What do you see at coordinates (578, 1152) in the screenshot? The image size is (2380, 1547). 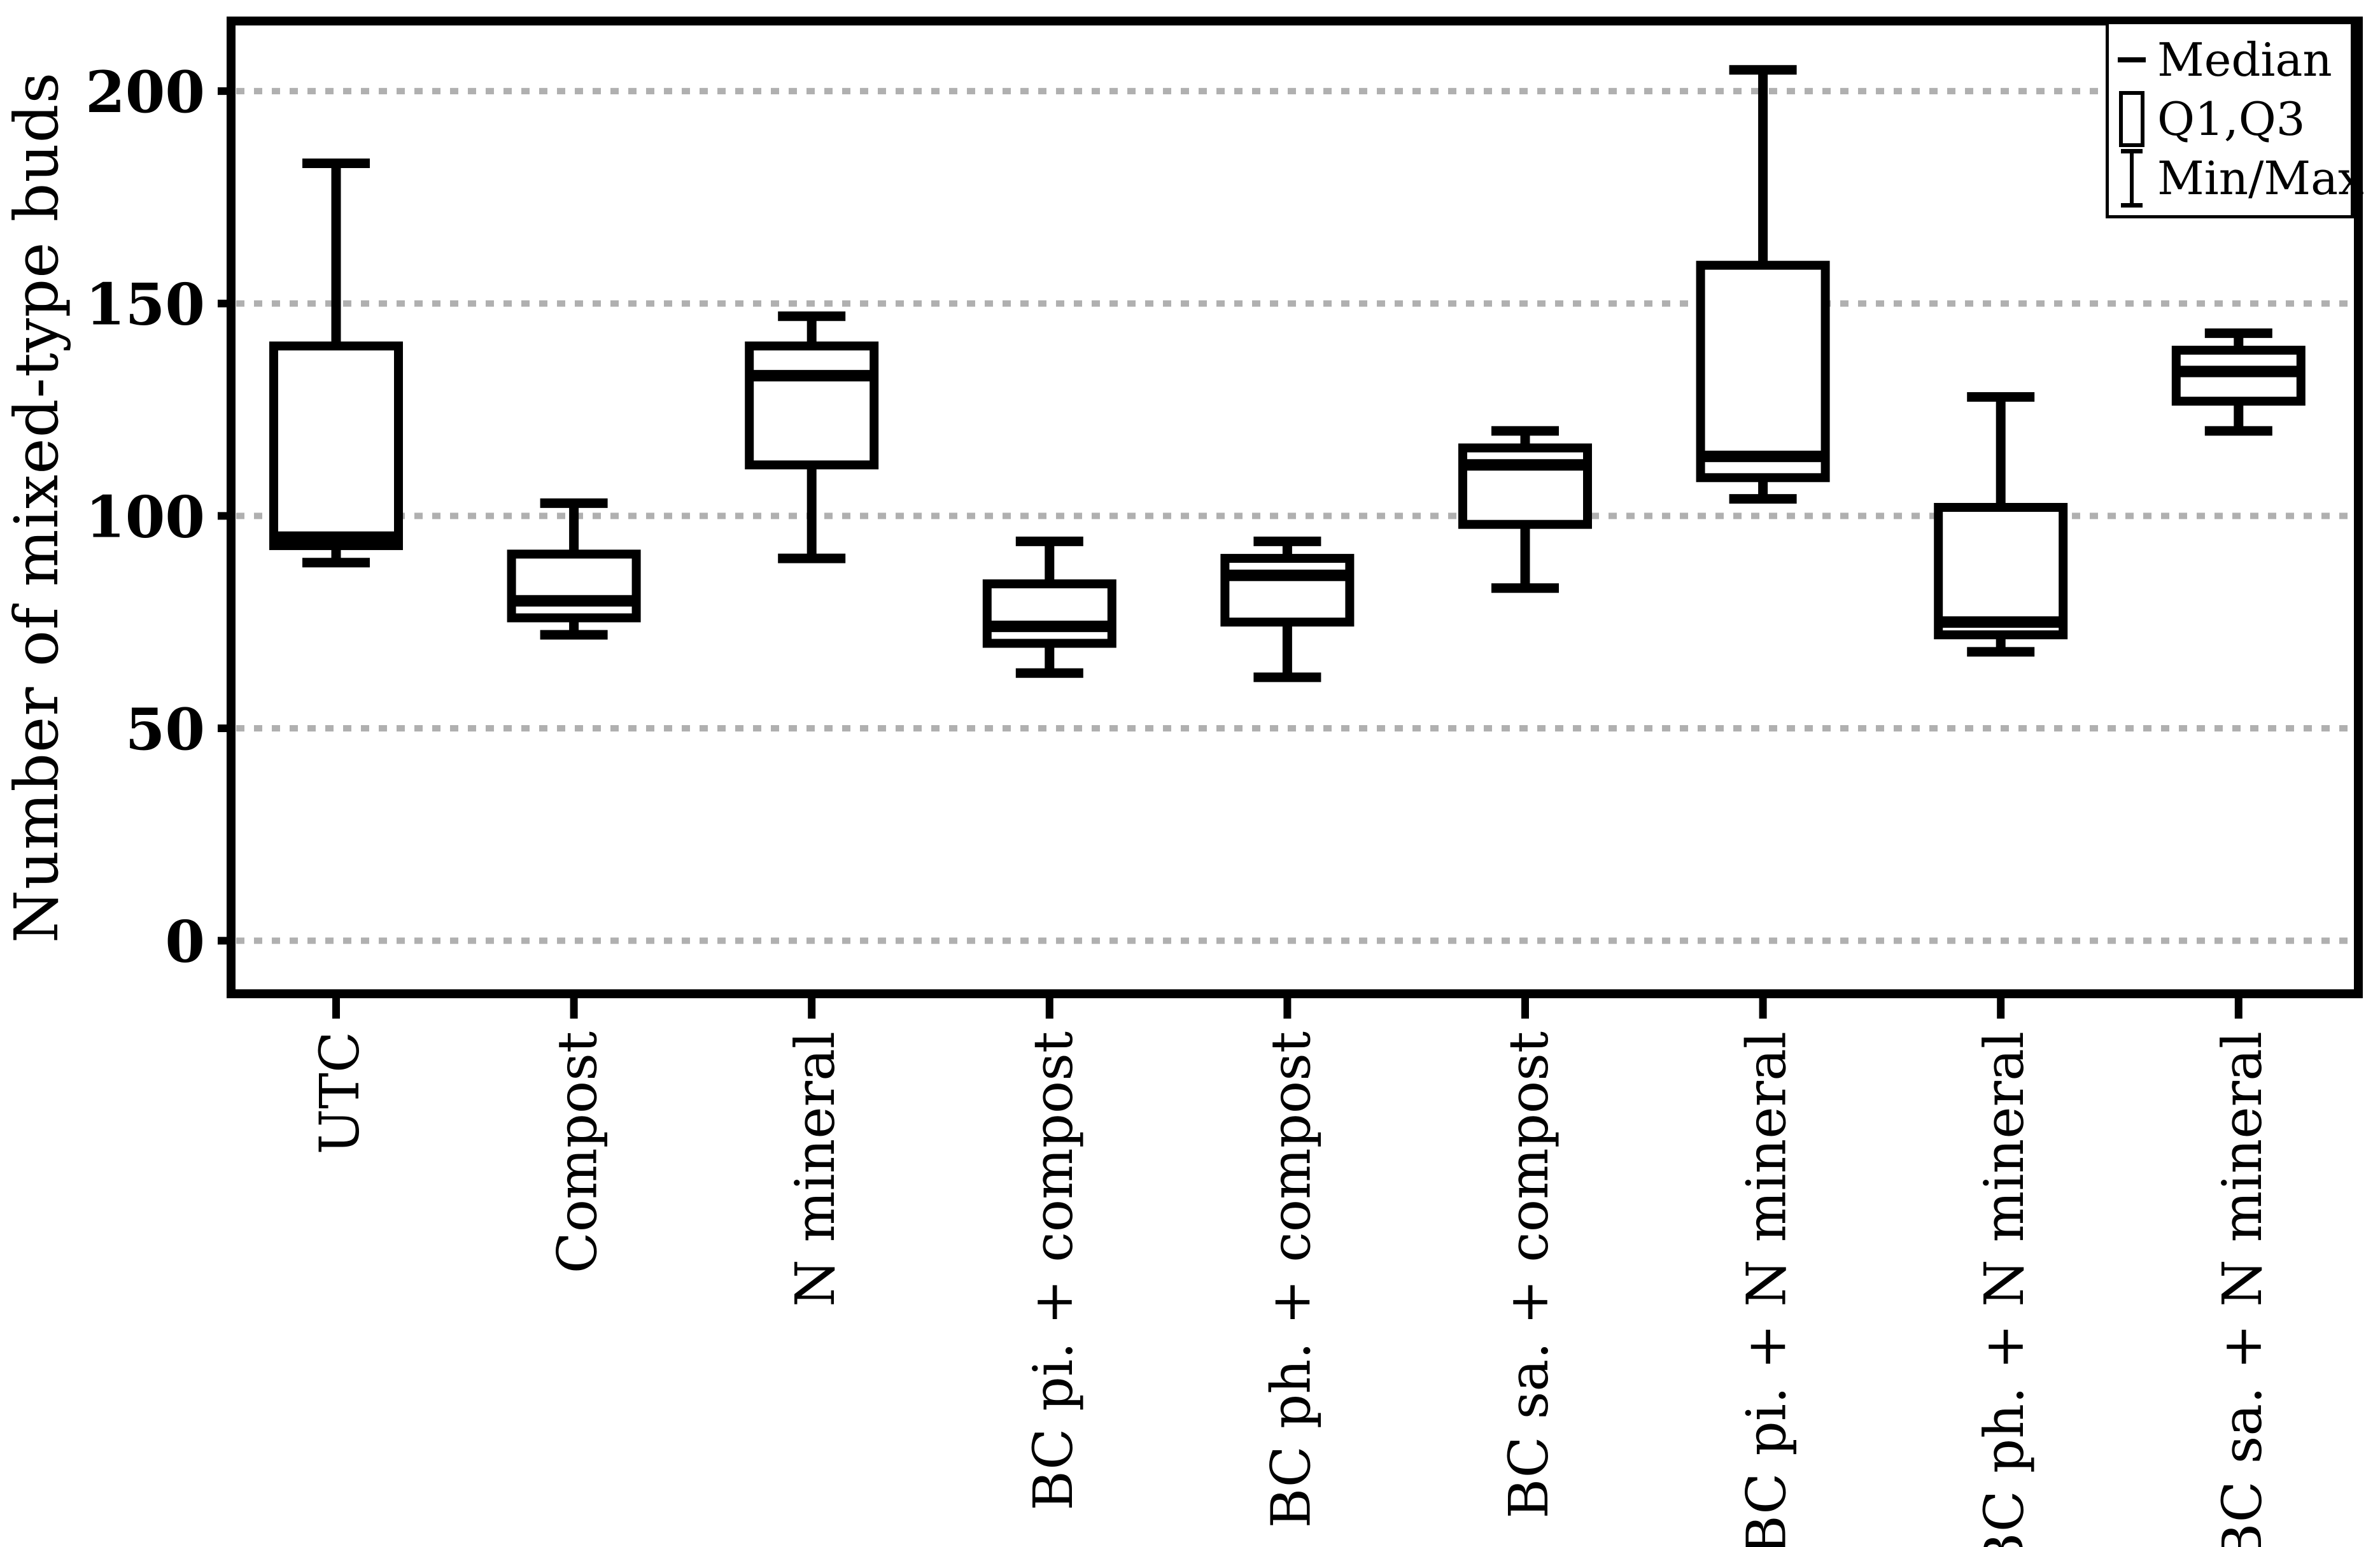 I see `x-category-label: Compost` at bounding box center [578, 1152].